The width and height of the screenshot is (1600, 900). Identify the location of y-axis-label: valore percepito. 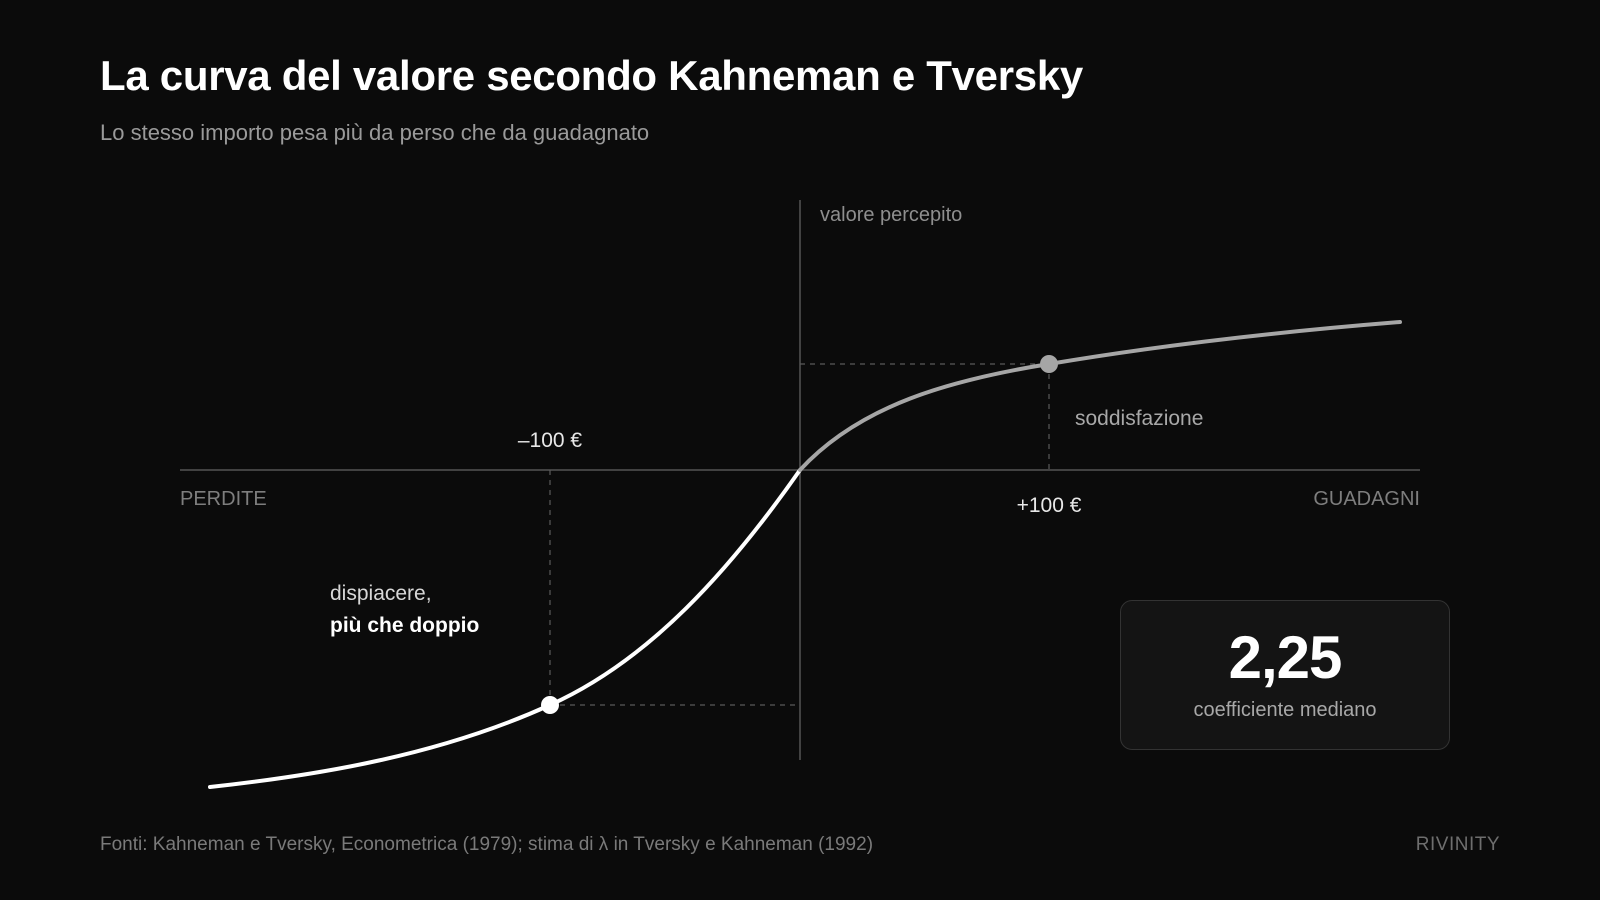
(891, 215).